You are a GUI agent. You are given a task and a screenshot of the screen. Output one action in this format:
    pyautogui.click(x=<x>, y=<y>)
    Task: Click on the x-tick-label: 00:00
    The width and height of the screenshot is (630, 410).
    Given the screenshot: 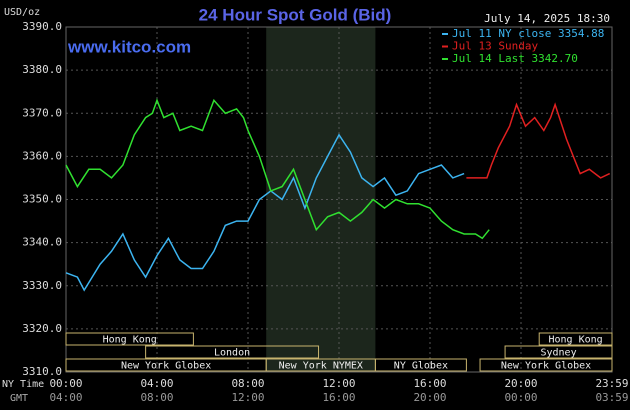 What is the action you would take?
    pyautogui.click(x=65, y=383)
    